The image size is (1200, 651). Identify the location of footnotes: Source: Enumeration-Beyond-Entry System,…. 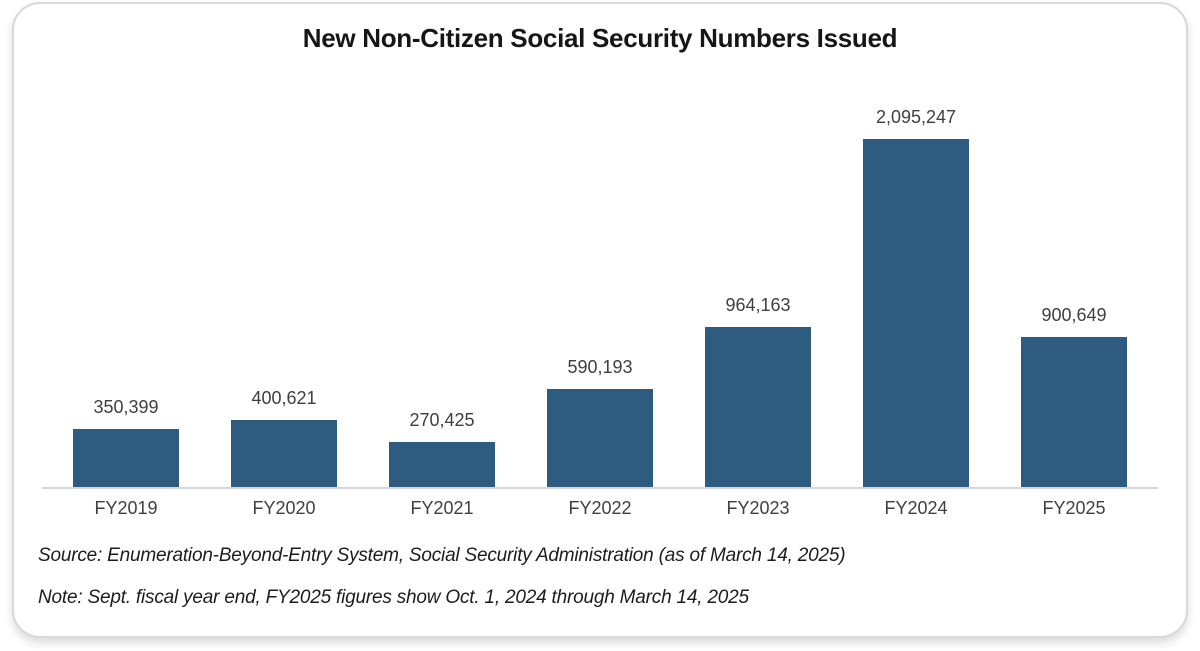
(612, 577).